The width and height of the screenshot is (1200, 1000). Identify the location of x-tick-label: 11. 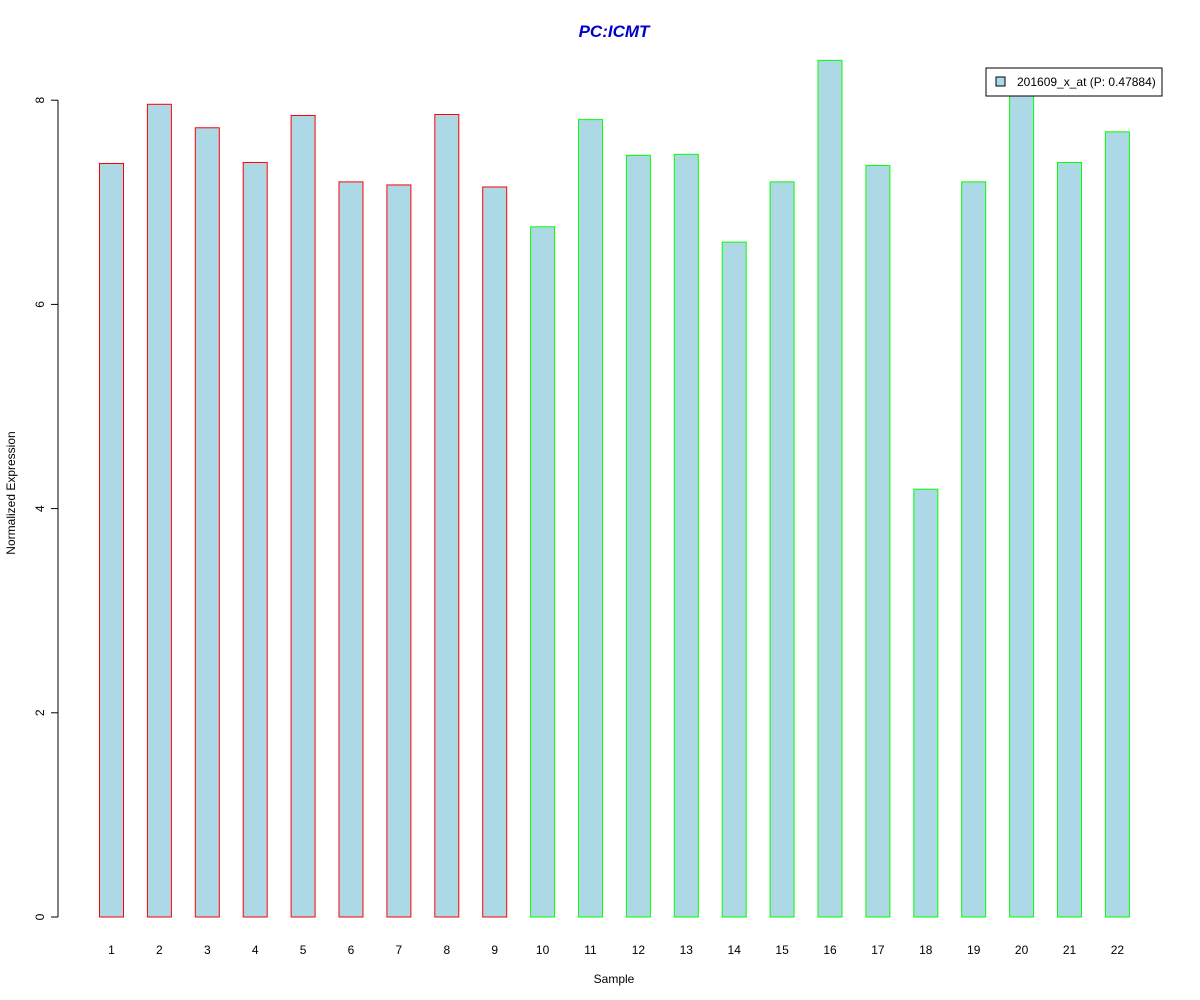
(590, 950).